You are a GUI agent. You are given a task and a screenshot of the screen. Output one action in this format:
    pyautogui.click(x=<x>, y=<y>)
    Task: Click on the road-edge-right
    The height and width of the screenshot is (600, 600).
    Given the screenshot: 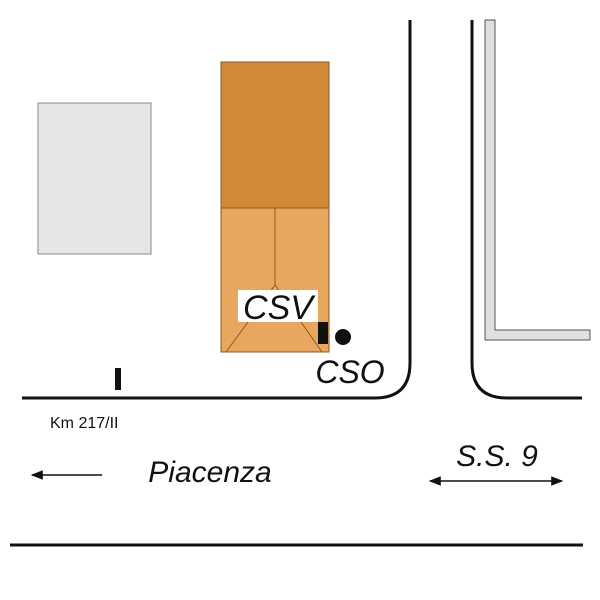 What is the action you would take?
    pyautogui.click(x=526, y=210)
    